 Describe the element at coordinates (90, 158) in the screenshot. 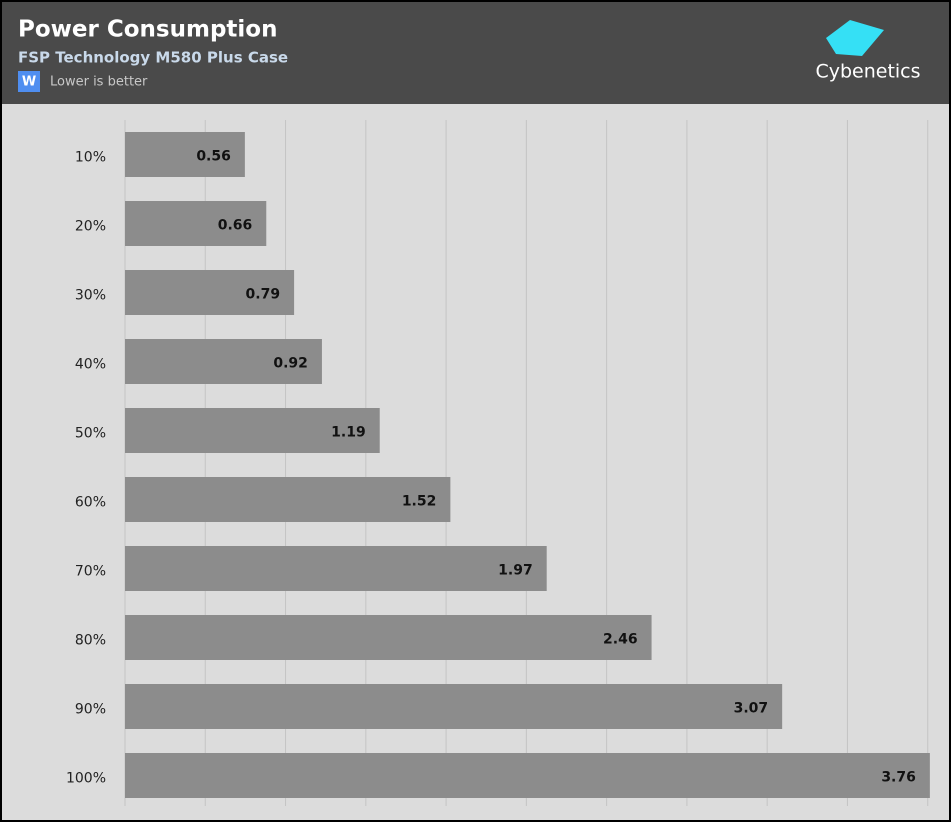

I see `y-tick-label: 10%` at that location.